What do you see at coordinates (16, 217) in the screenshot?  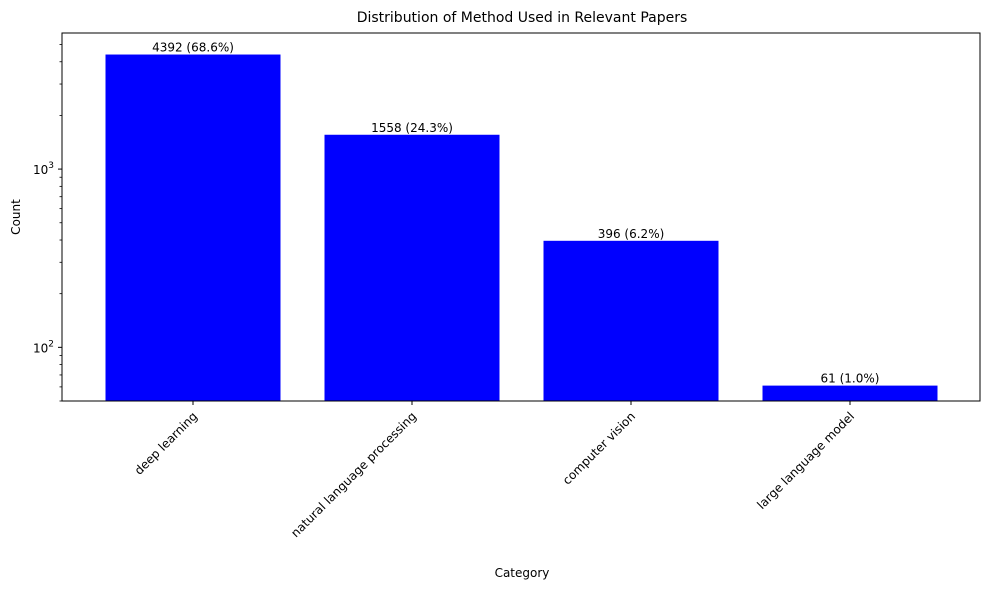 I see `y-axis-label: Count` at bounding box center [16, 217].